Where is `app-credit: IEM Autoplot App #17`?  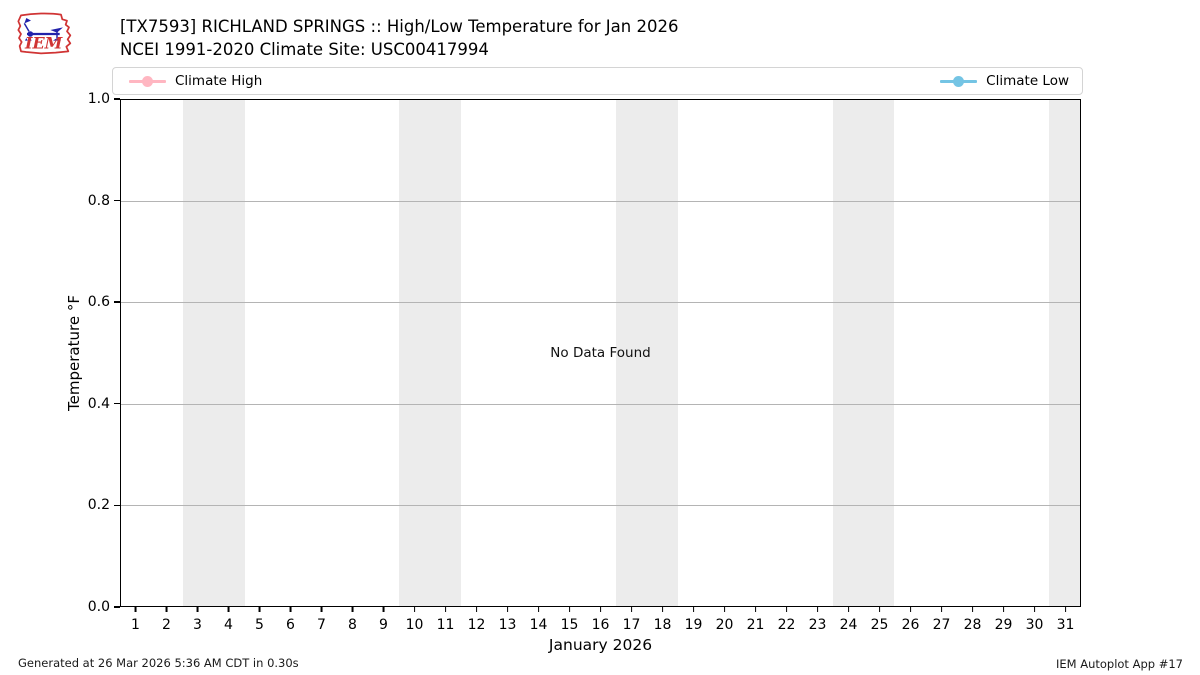
app-credit: IEM Autoplot App #17 is located at coordinates (1119, 664).